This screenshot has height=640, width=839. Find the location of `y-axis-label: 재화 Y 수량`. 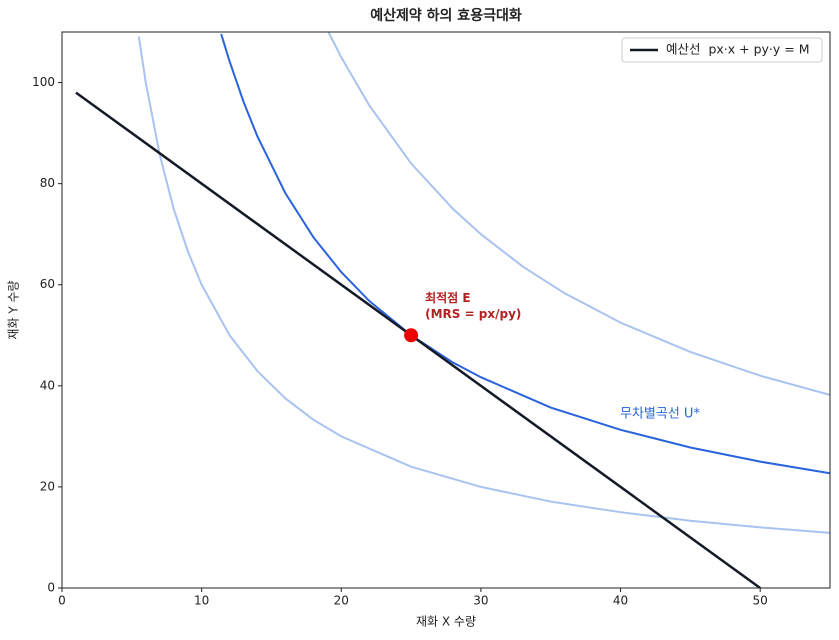

y-axis-label: 재화 Y 수량 is located at coordinates (14, 309).